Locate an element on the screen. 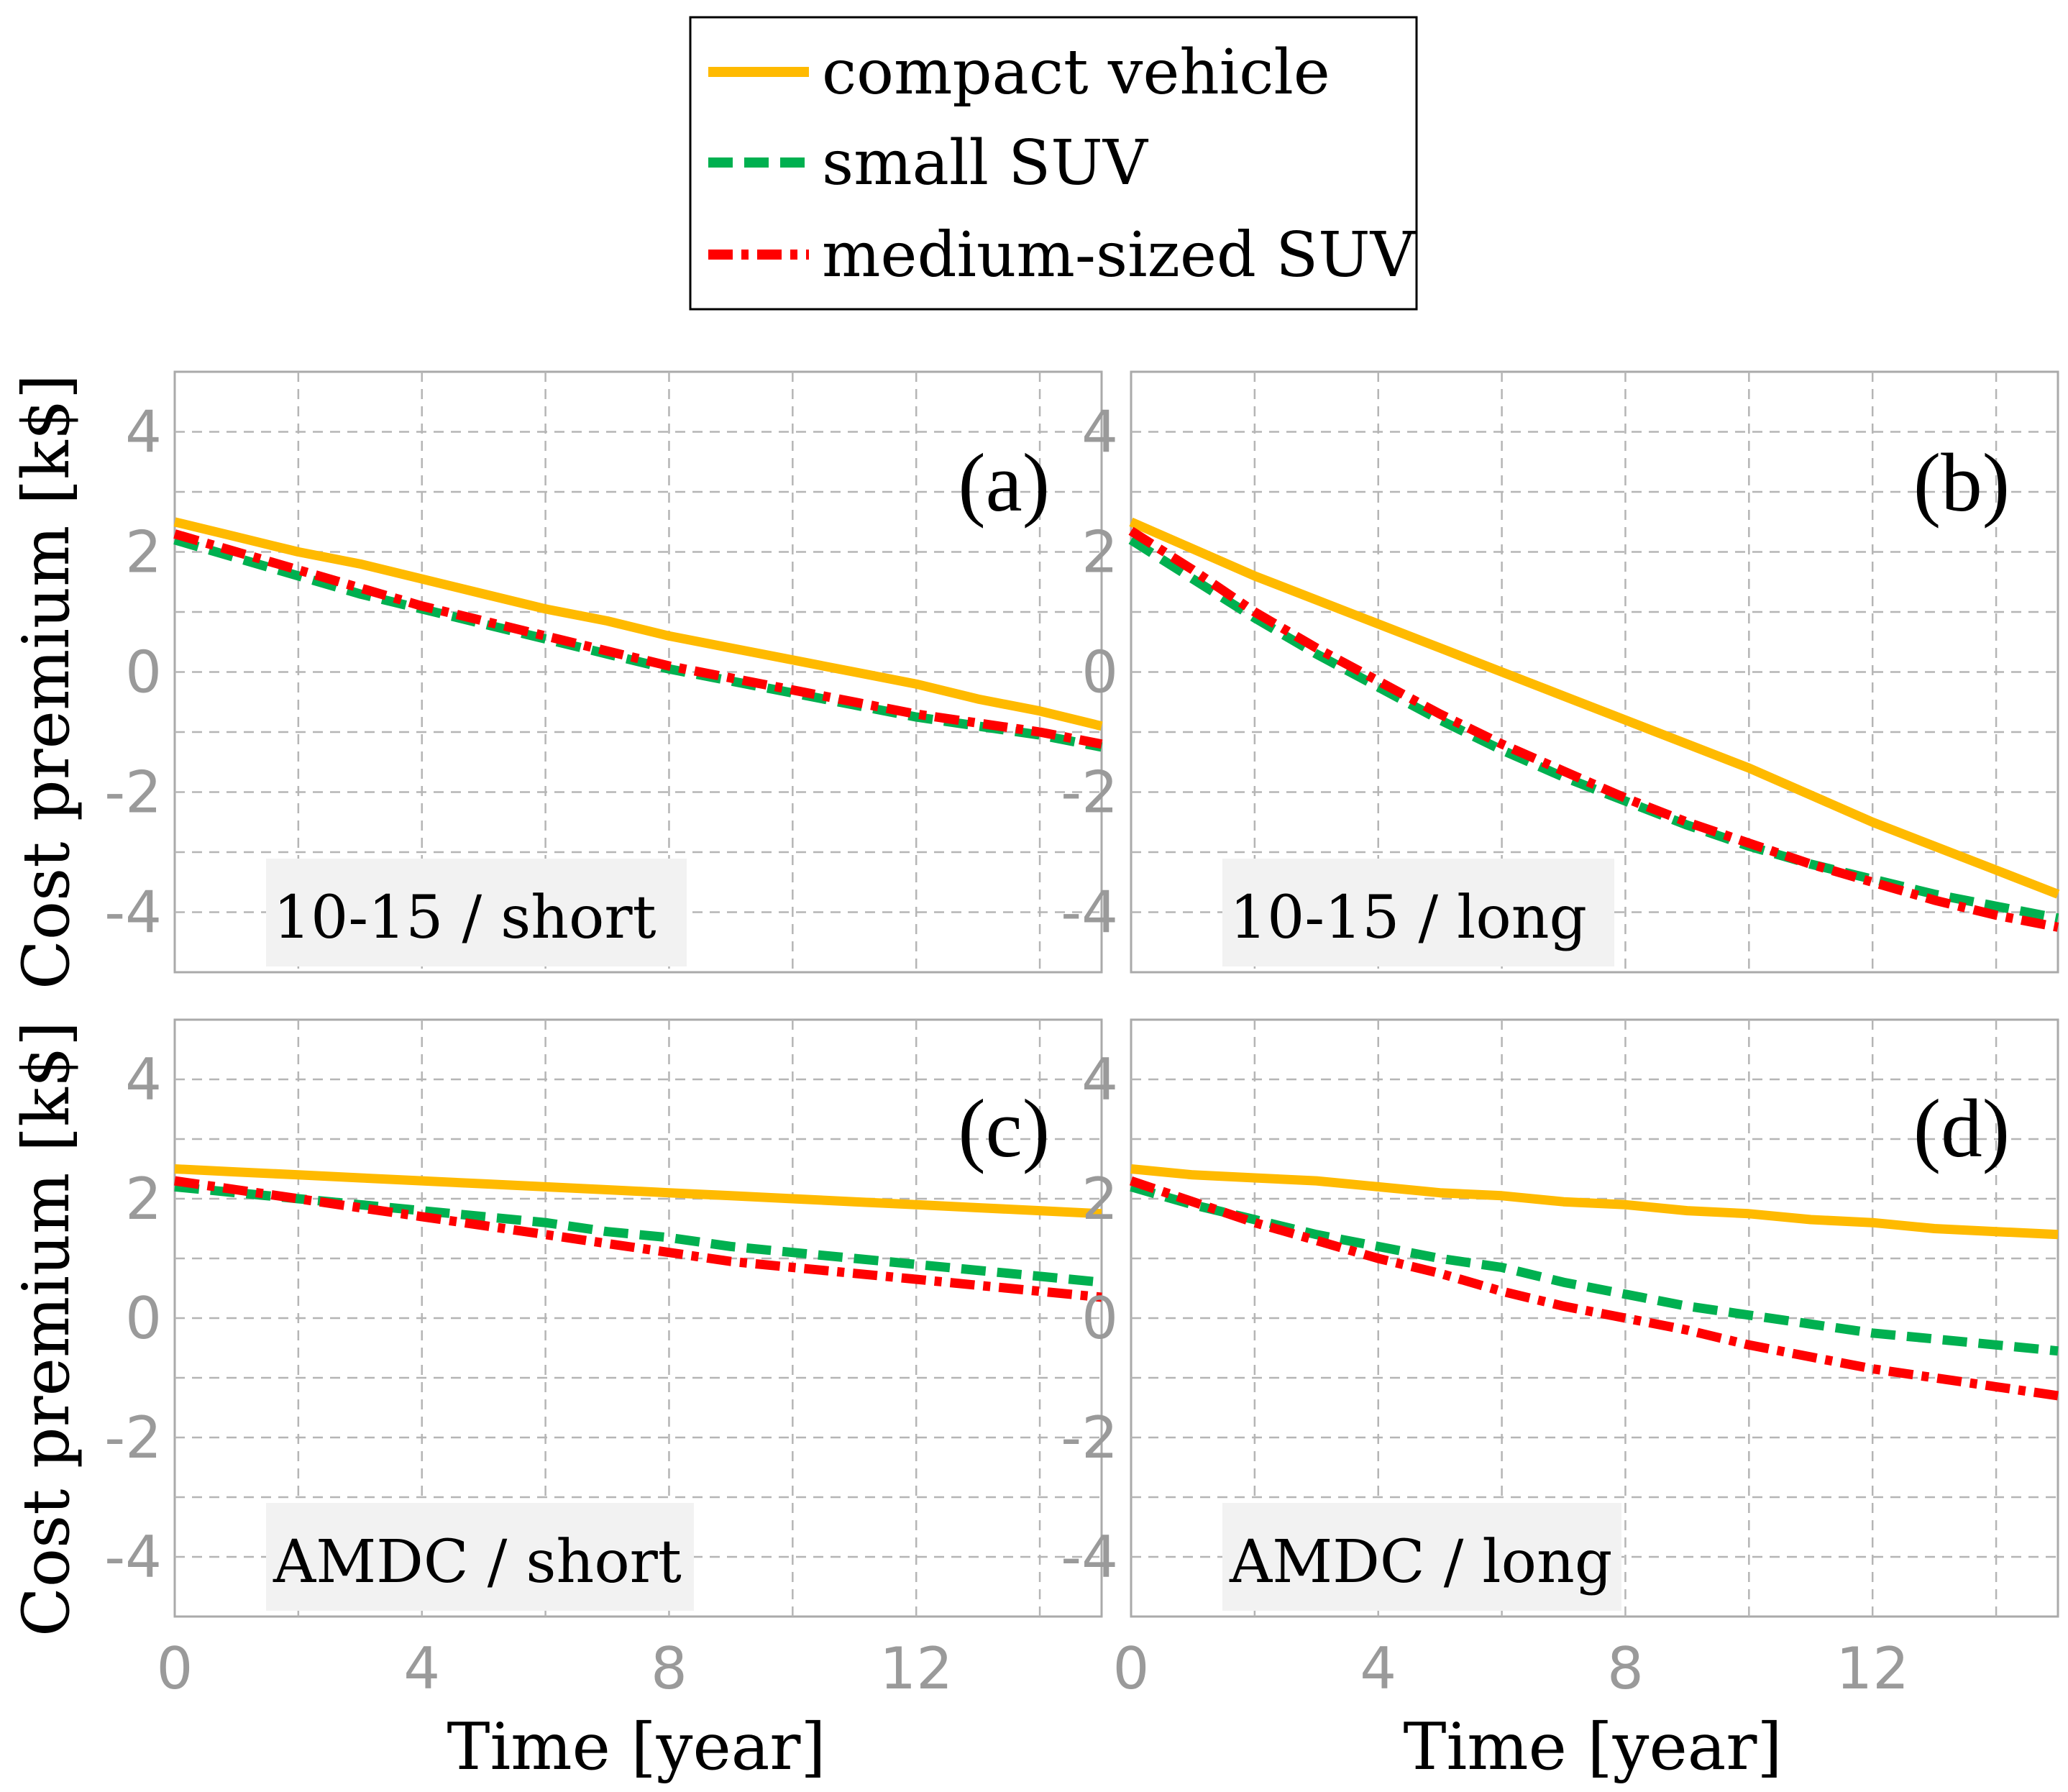 The height and width of the screenshot is (1792, 2068). y-axis-title-bottom: Cost premium [k$] is located at coordinates (46, 1329).